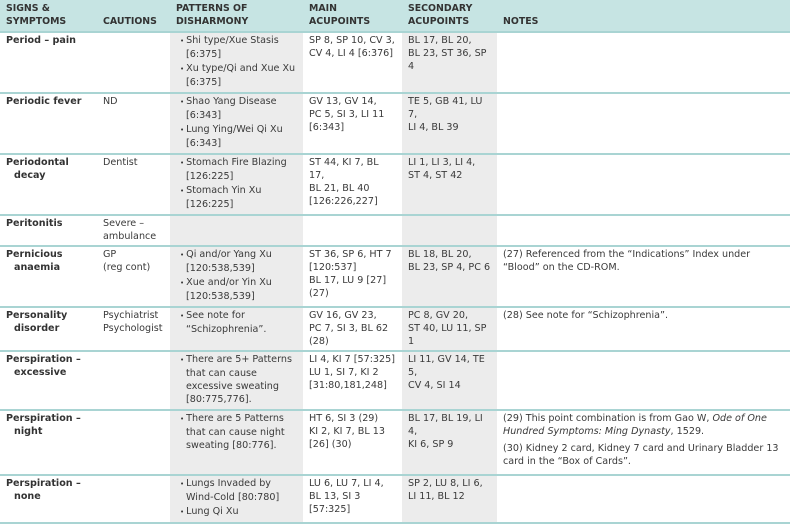 The image size is (790, 524). I want to click on sign-symptom-cell: Personality disorder, so click(48, 329).